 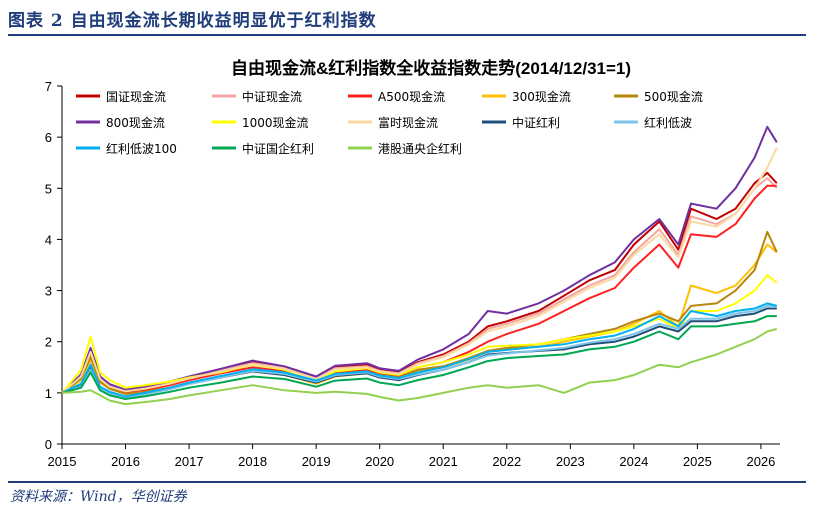 What do you see at coordinates (443, 461) in the screenshot?
I see `x-tick-label: 2021` at bounding box center [443, 461].